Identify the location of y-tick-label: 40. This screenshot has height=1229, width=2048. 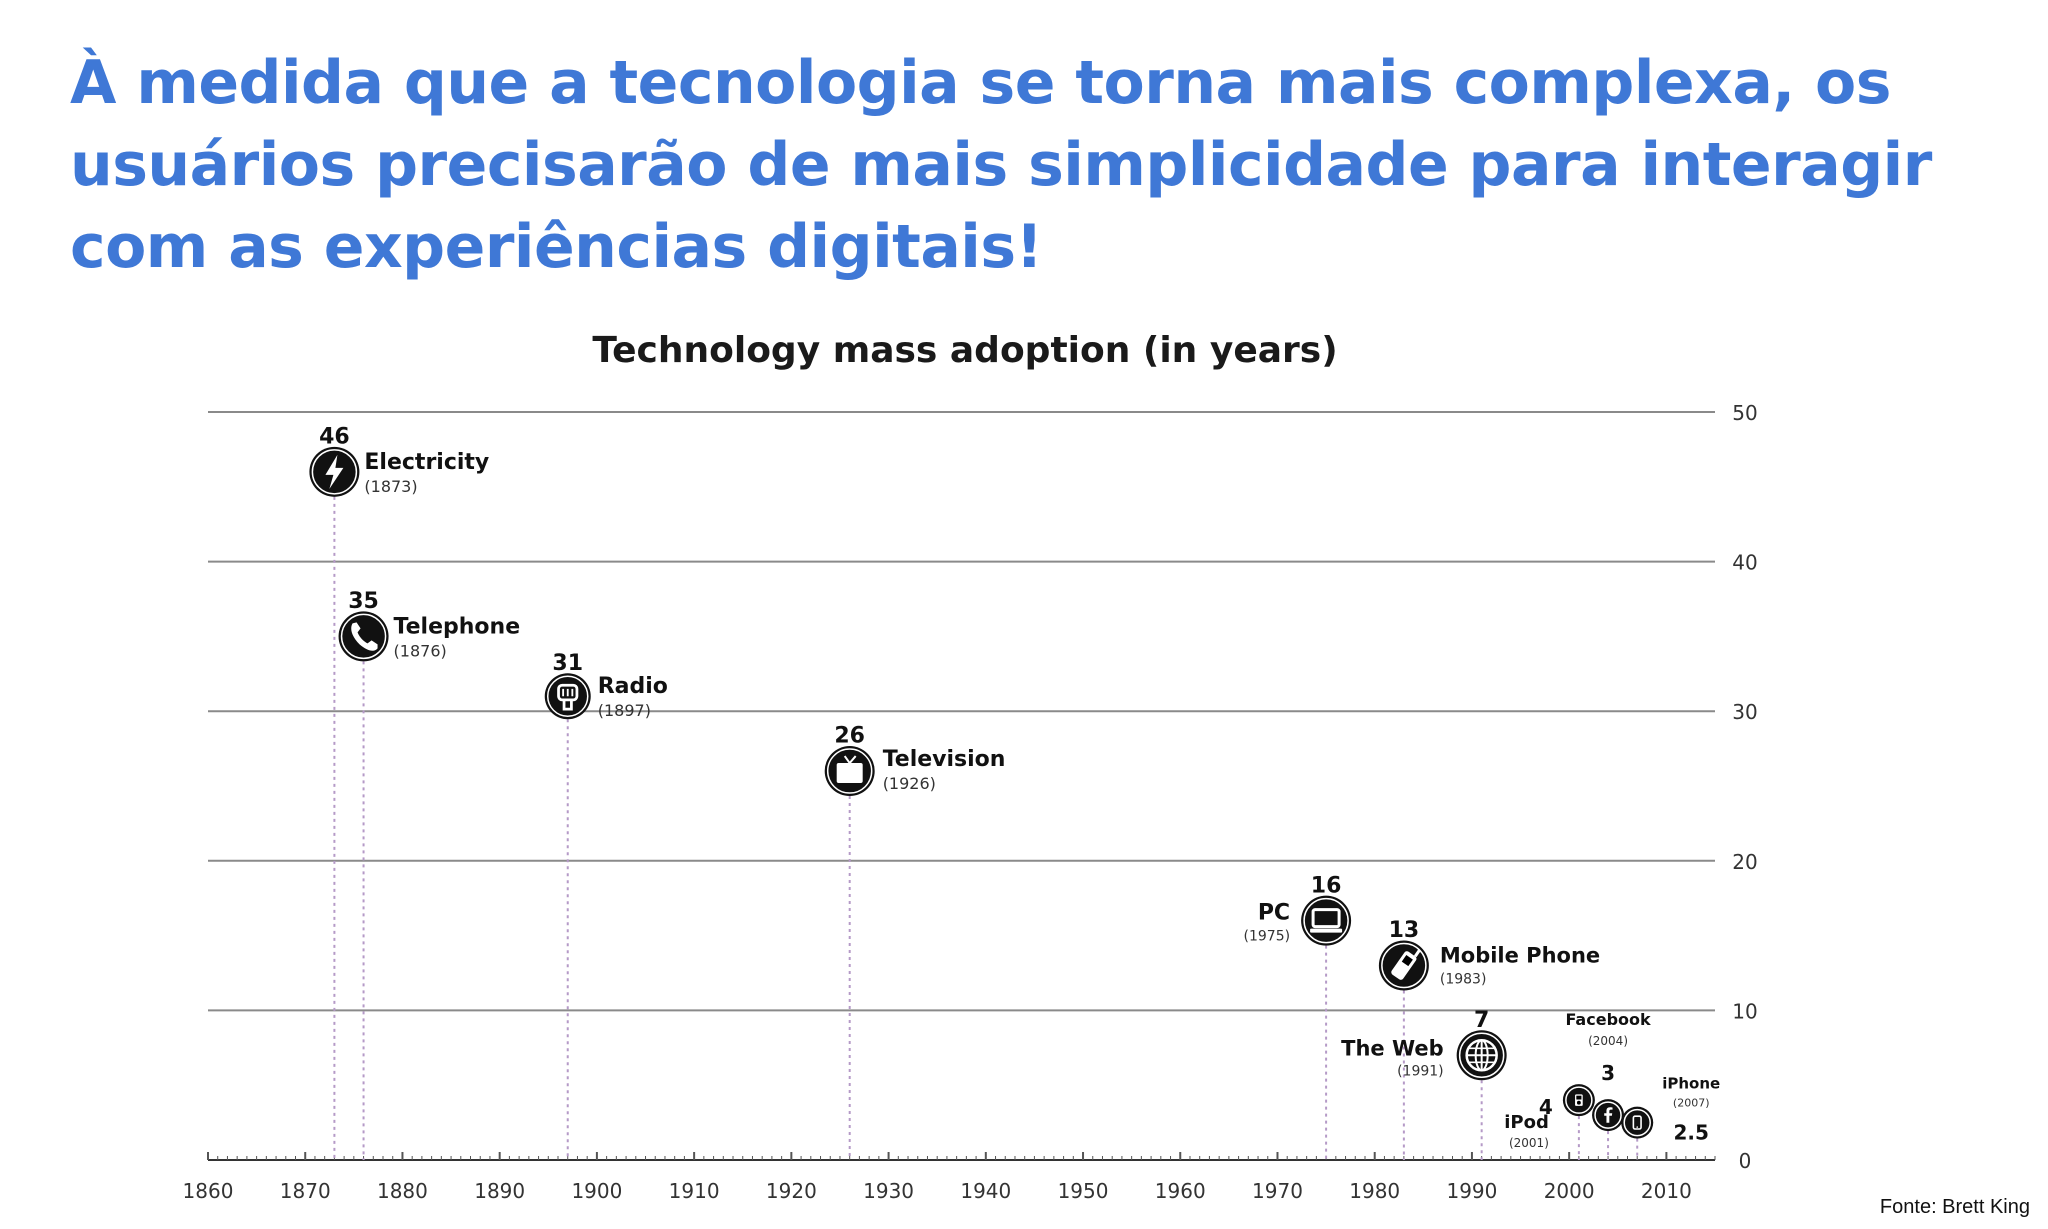
(1744, 563).